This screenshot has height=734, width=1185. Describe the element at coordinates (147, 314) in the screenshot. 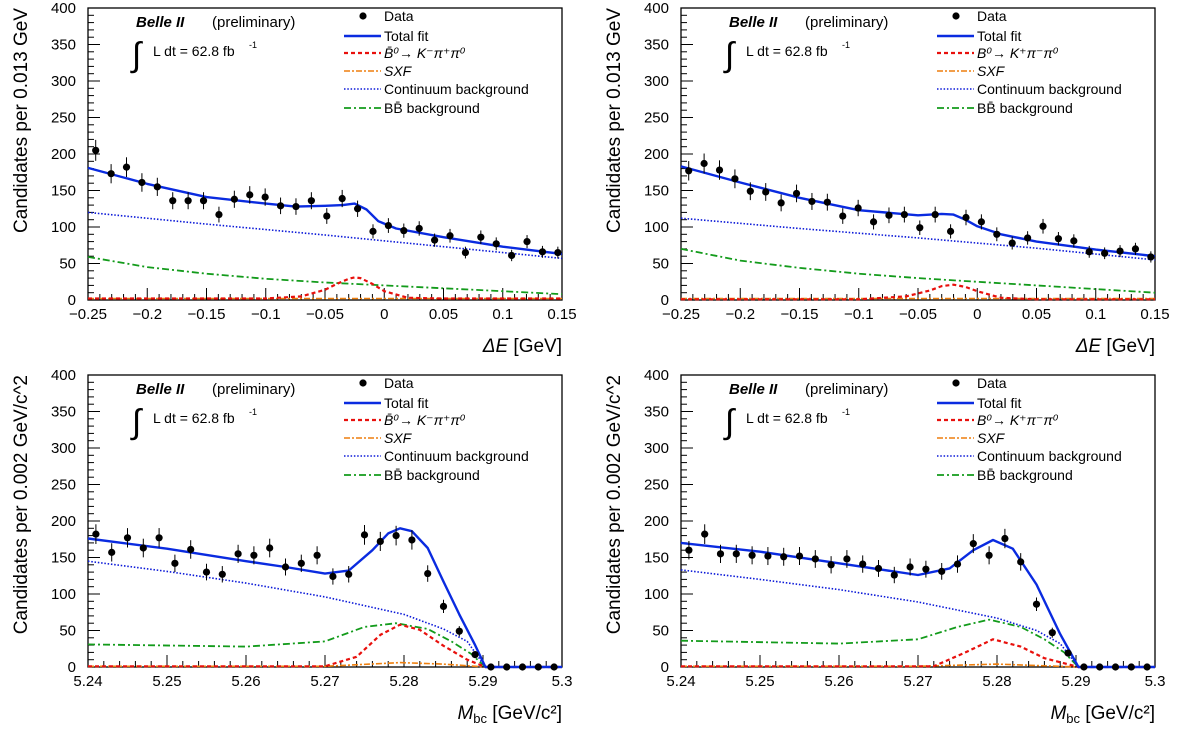

I see `x-tick-label: −0.2` at that location.